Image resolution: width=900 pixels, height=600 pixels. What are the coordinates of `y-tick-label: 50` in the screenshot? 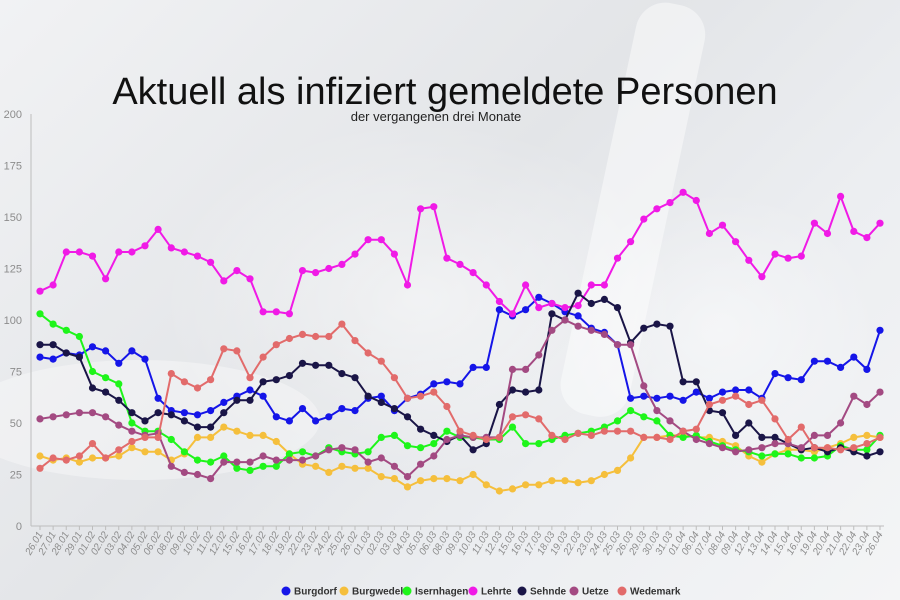 It's located at (16, 424).